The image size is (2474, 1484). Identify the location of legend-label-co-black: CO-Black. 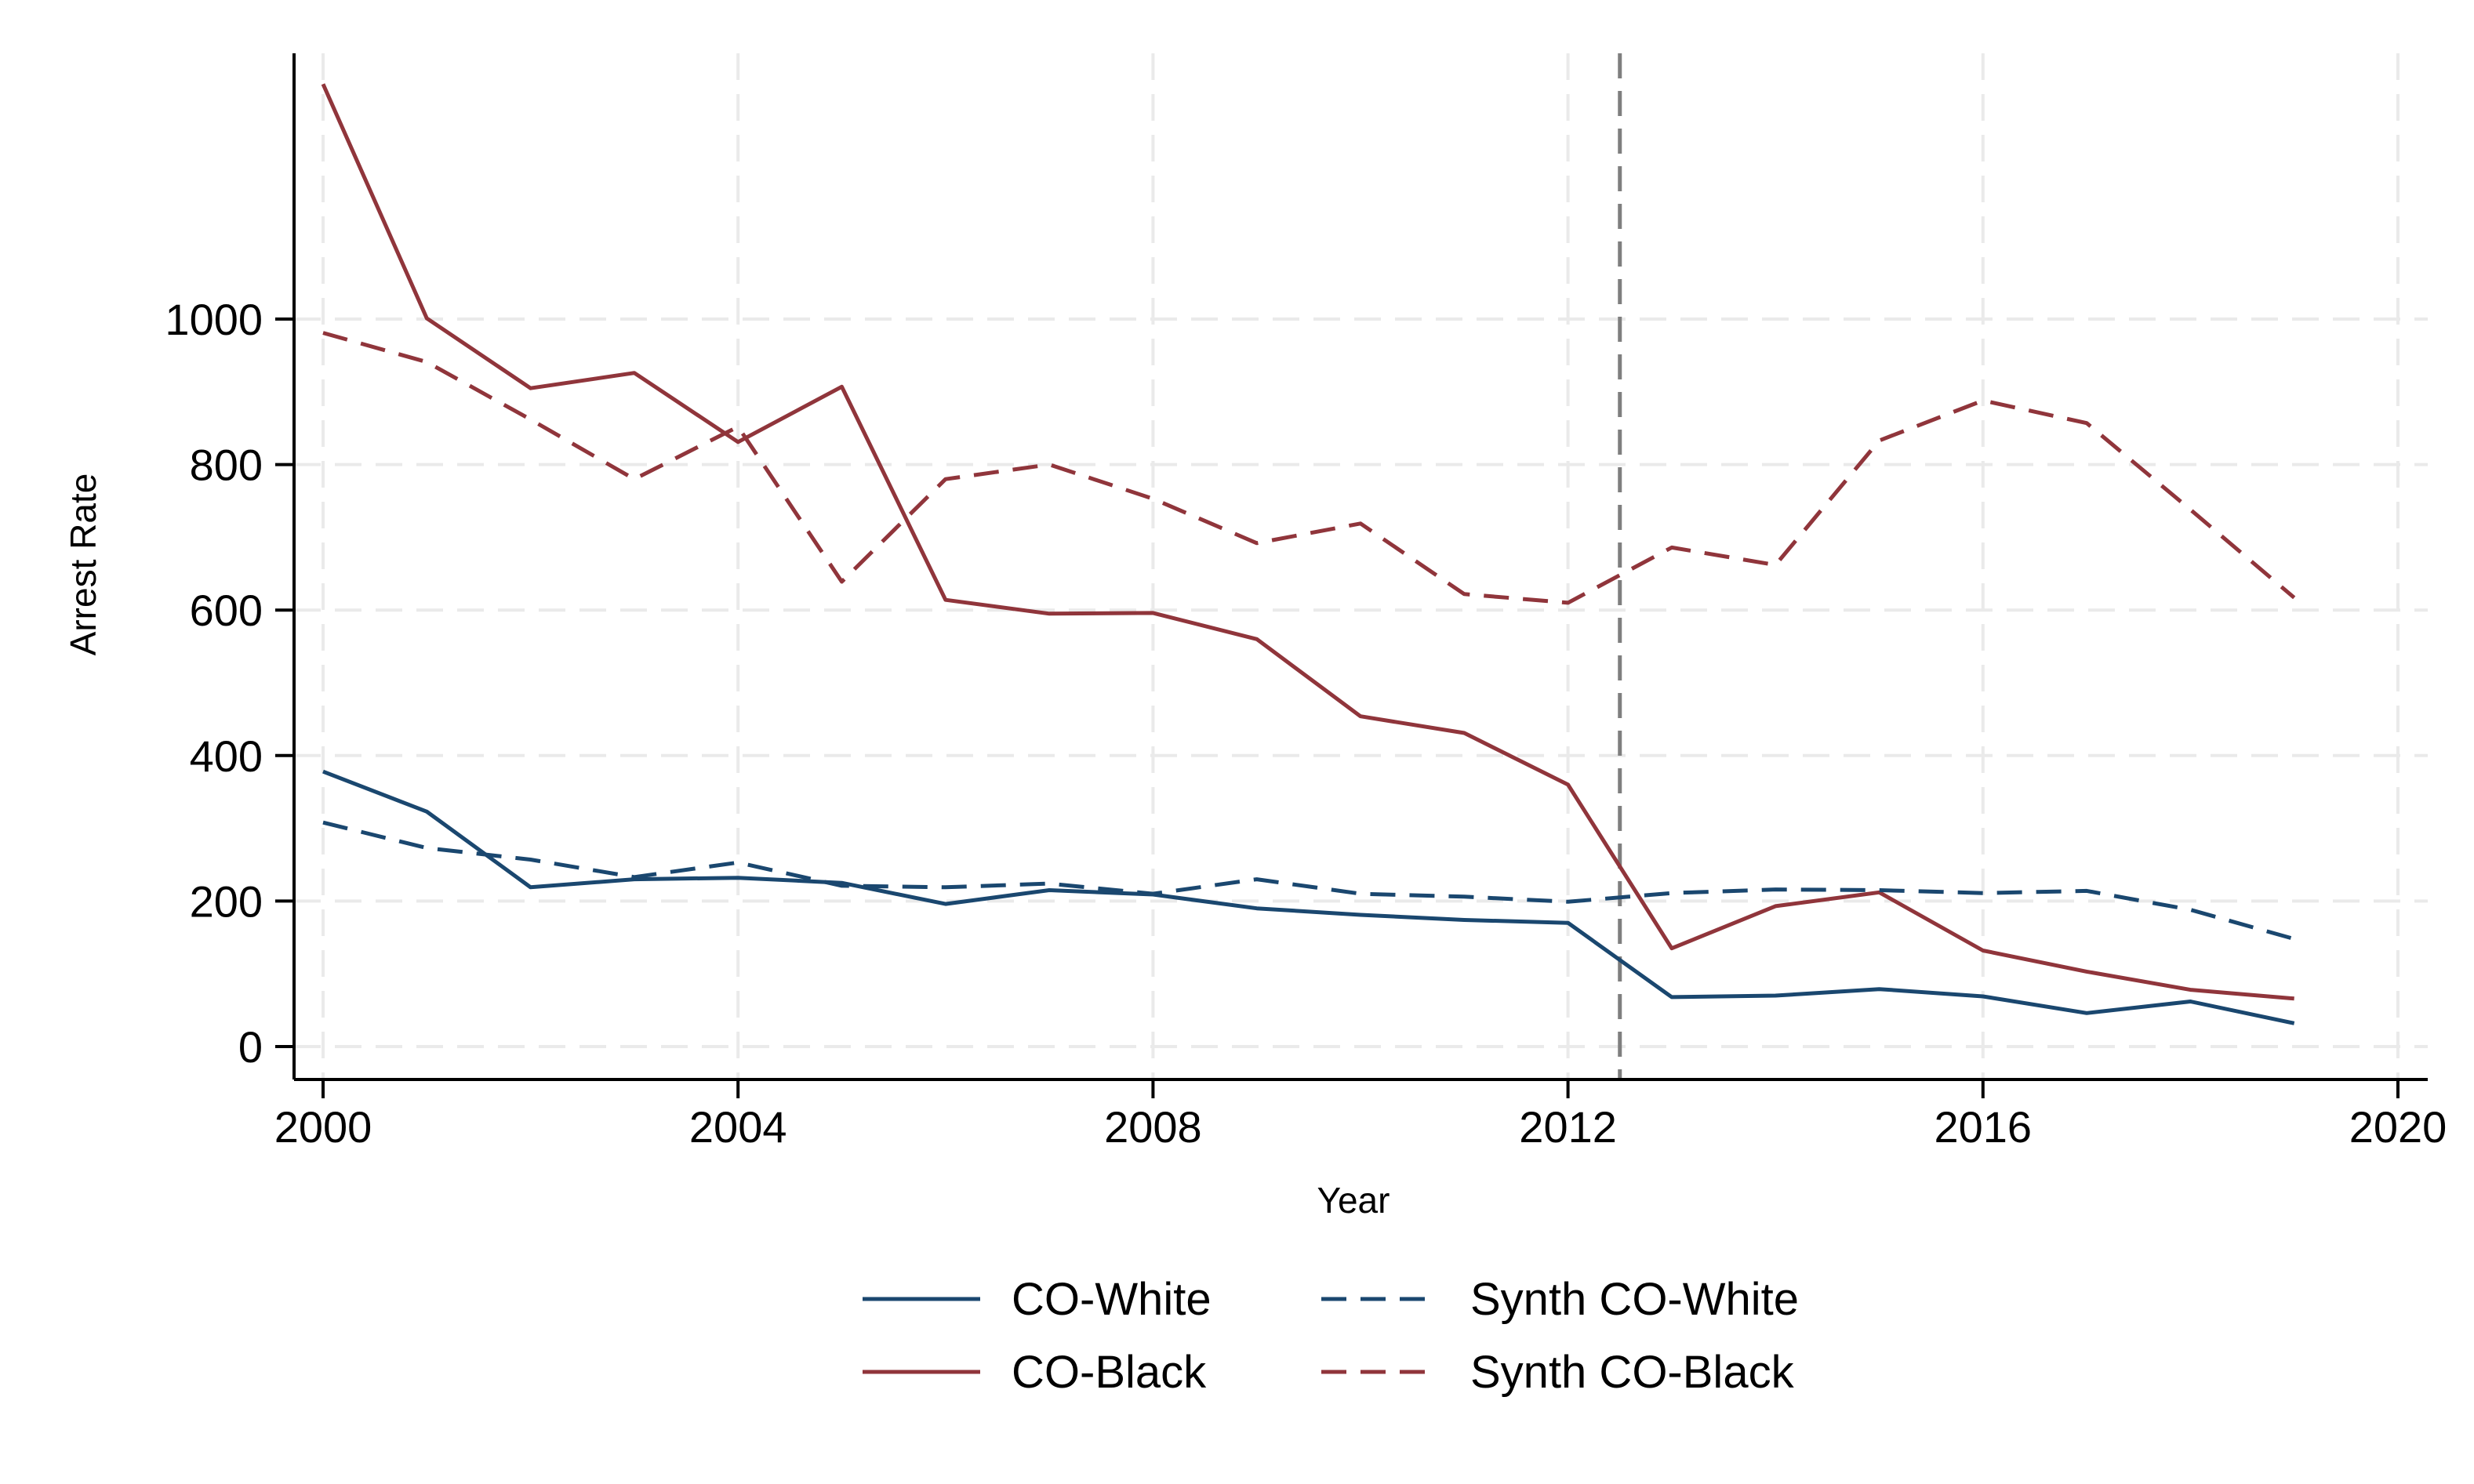
(1109, 1372).